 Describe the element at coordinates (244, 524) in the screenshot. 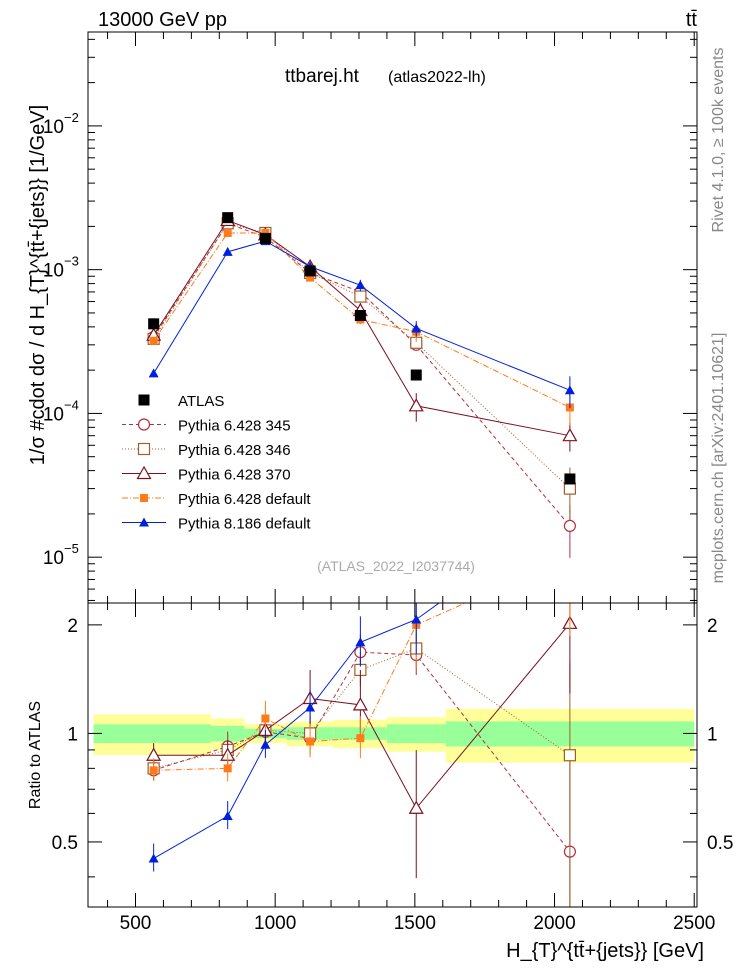

I see `legend-label: Pythia 8.186 default` at that location.